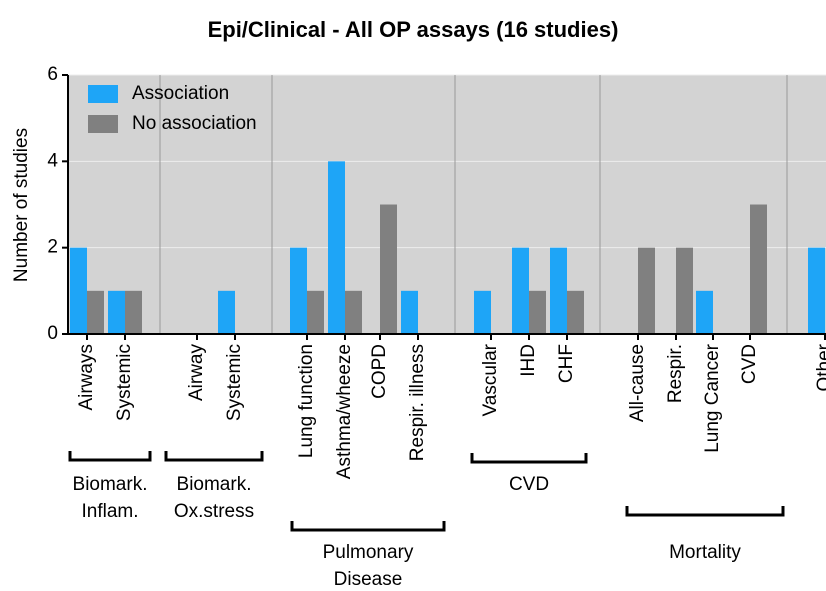 The image size is (826, 591). Describe the element at coordinates (637, 383) in the screenshot. I see `x-tick-label: All-cause` at that location.